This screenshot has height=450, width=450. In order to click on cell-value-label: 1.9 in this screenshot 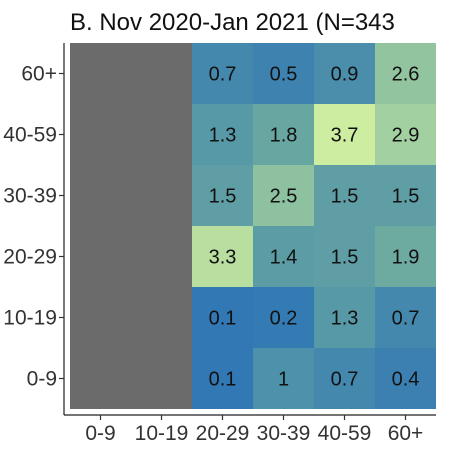, I will do `click(406, 258)`.